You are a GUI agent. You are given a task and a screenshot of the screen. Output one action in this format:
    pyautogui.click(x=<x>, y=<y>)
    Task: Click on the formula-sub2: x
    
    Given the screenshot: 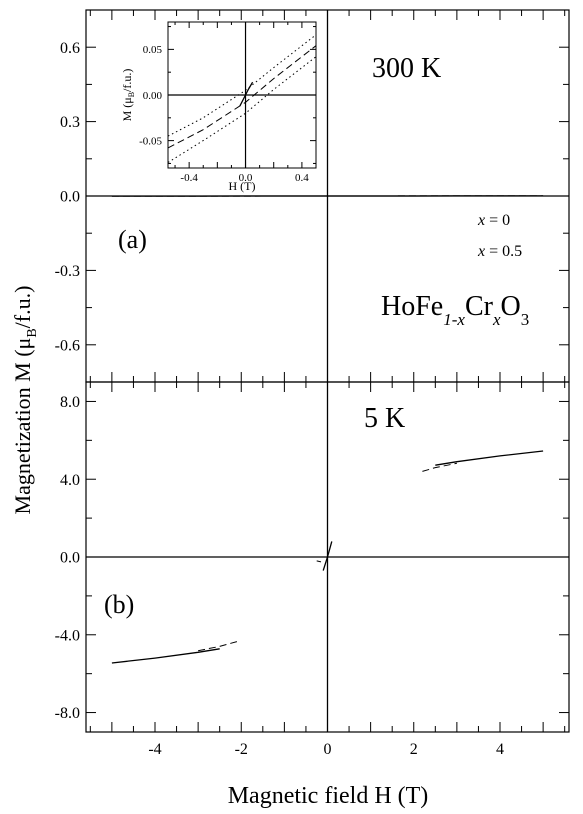 What is the action you would take?
    pyautogui.click(x=496, y=319)
    